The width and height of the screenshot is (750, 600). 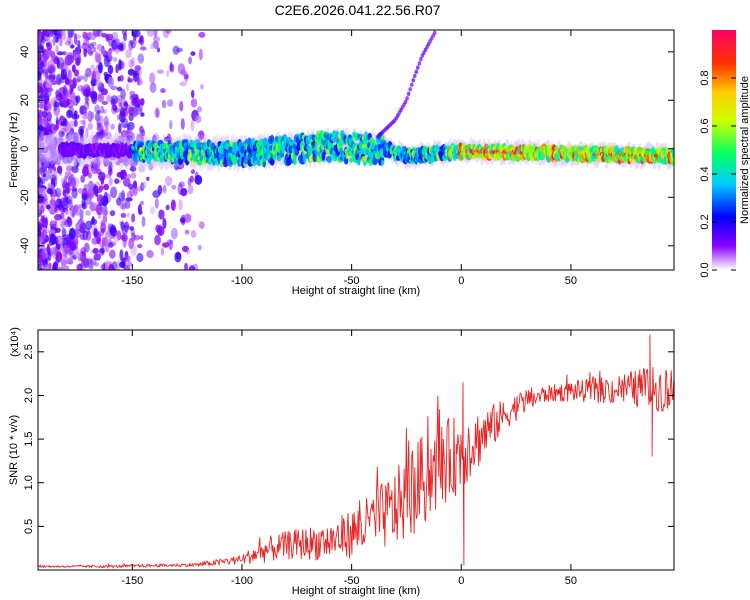 What do you see at coordinates (132, 581) in the screenshot?
I see `x-tick-label: -150` at bounding box center [132, 581].